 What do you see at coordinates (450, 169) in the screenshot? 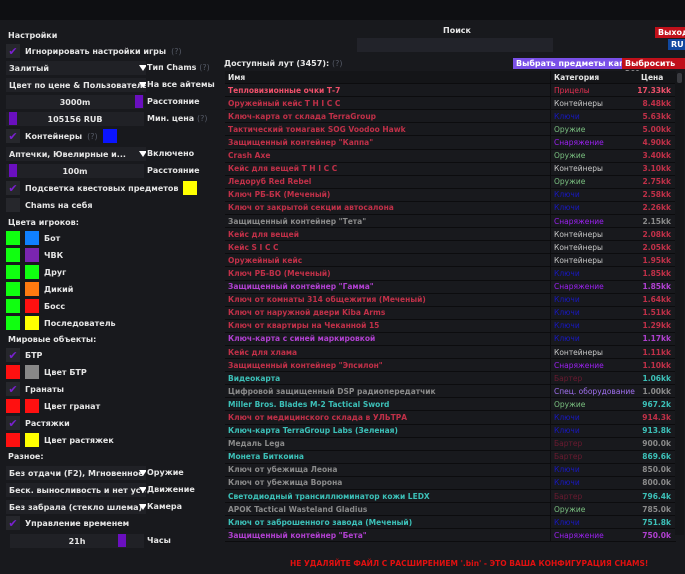
I see `table-row: Кейс для вещей T H I C C Контейнеры 3.10kk` at bounding box center [450, 169].